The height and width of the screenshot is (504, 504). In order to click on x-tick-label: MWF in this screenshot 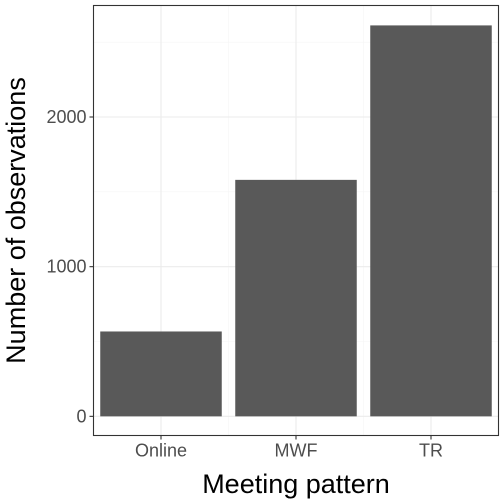, I will do `click(296, 451)`.